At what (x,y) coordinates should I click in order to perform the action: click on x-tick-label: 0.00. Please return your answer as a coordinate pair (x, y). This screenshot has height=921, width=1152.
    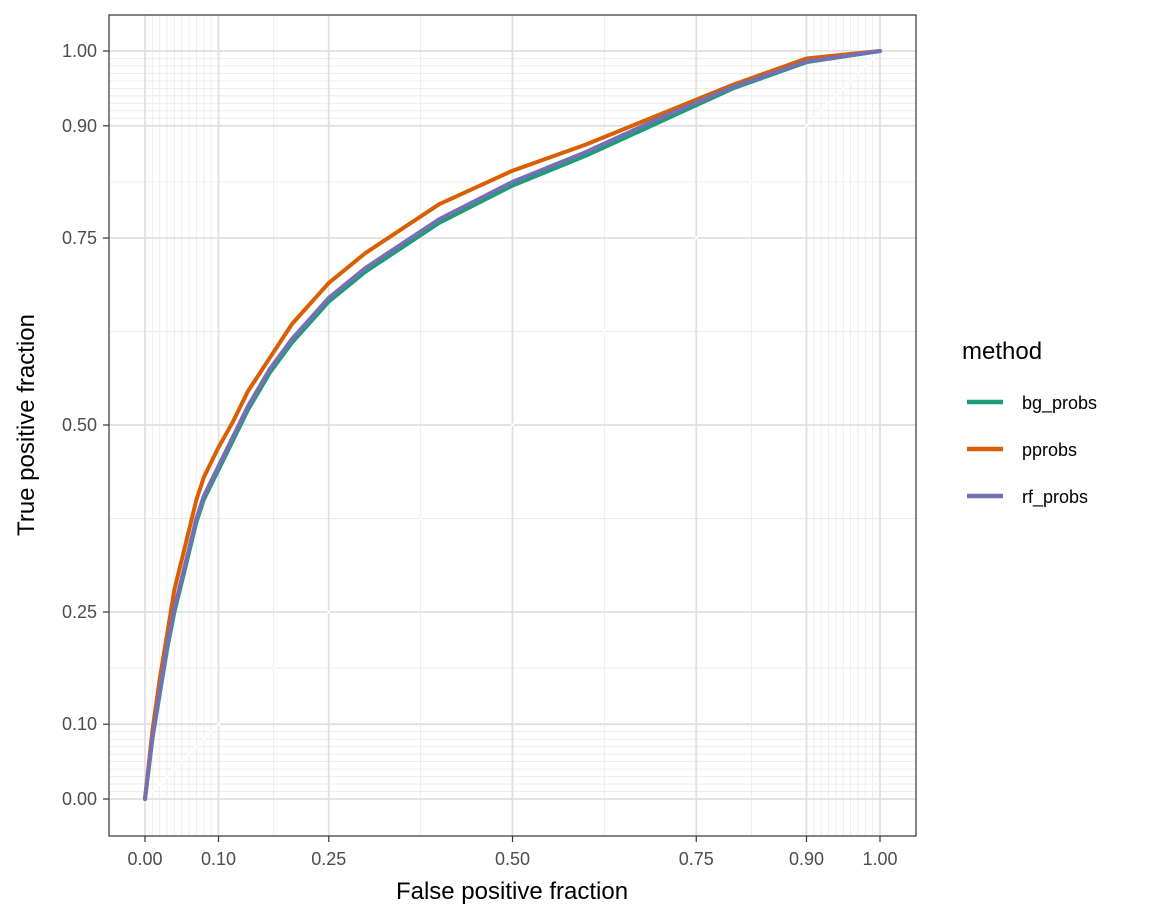
    Looking at the image, I should click on (144, 859).